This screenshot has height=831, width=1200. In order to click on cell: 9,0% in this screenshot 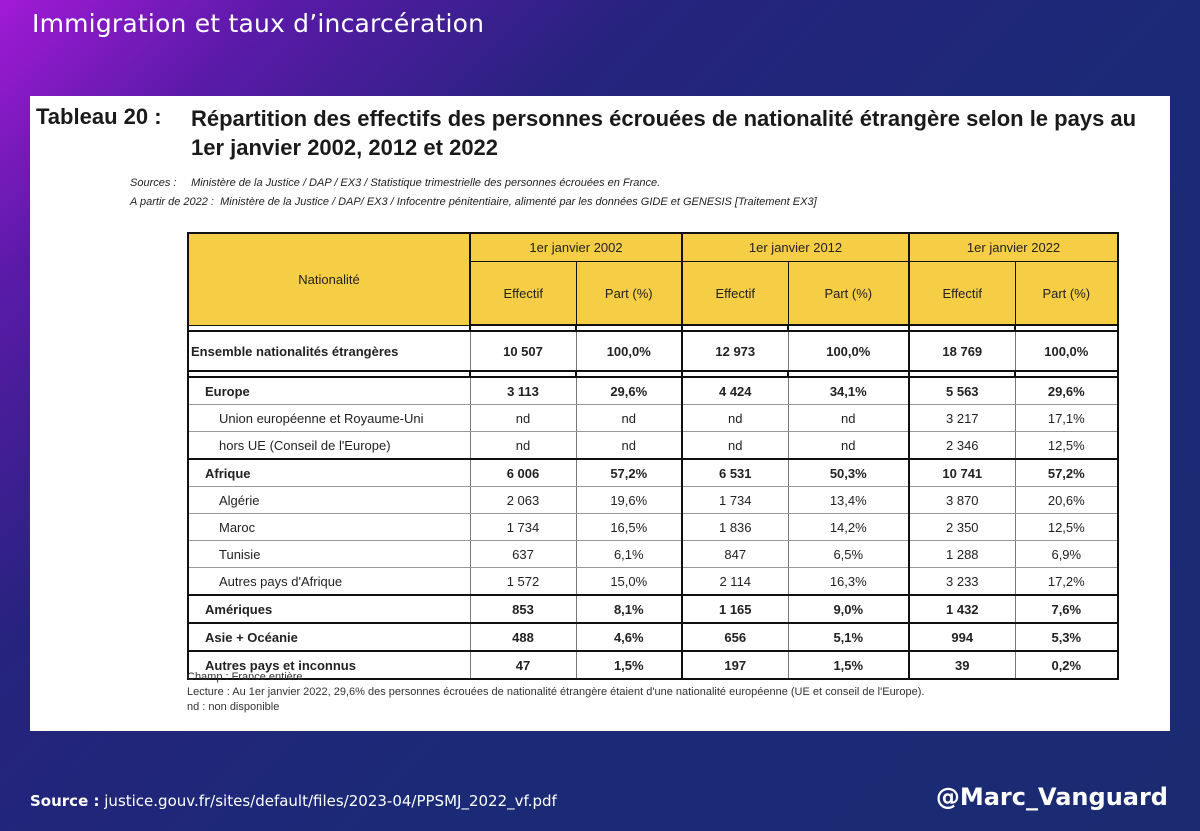, I will do `click(849, 609)`.